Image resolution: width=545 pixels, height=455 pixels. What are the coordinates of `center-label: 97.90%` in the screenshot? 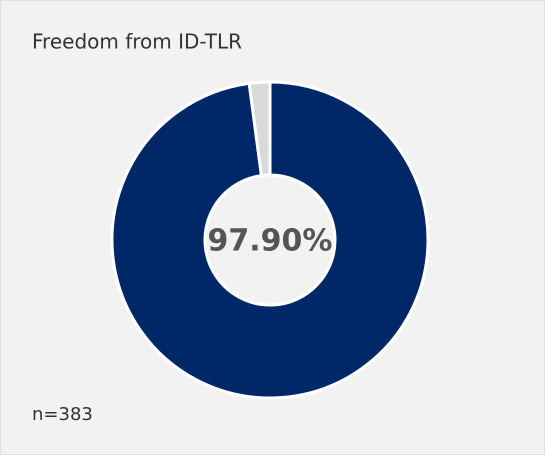 It's located at (270, 241).